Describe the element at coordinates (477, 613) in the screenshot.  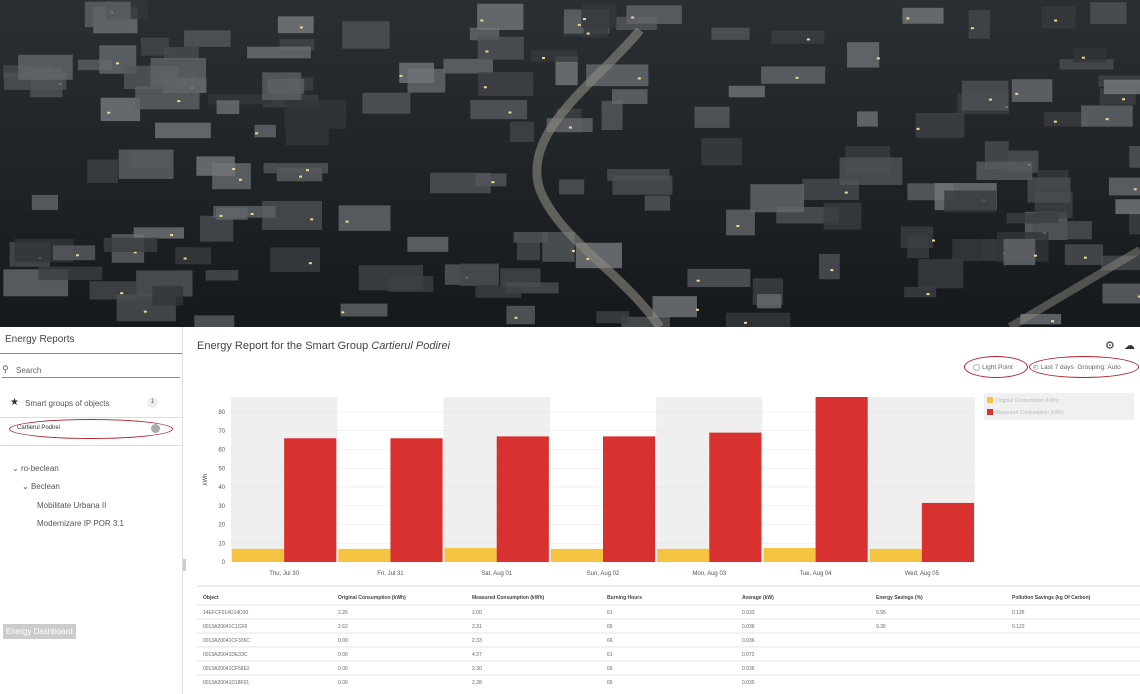
I see `cell: 2.00` at that location.